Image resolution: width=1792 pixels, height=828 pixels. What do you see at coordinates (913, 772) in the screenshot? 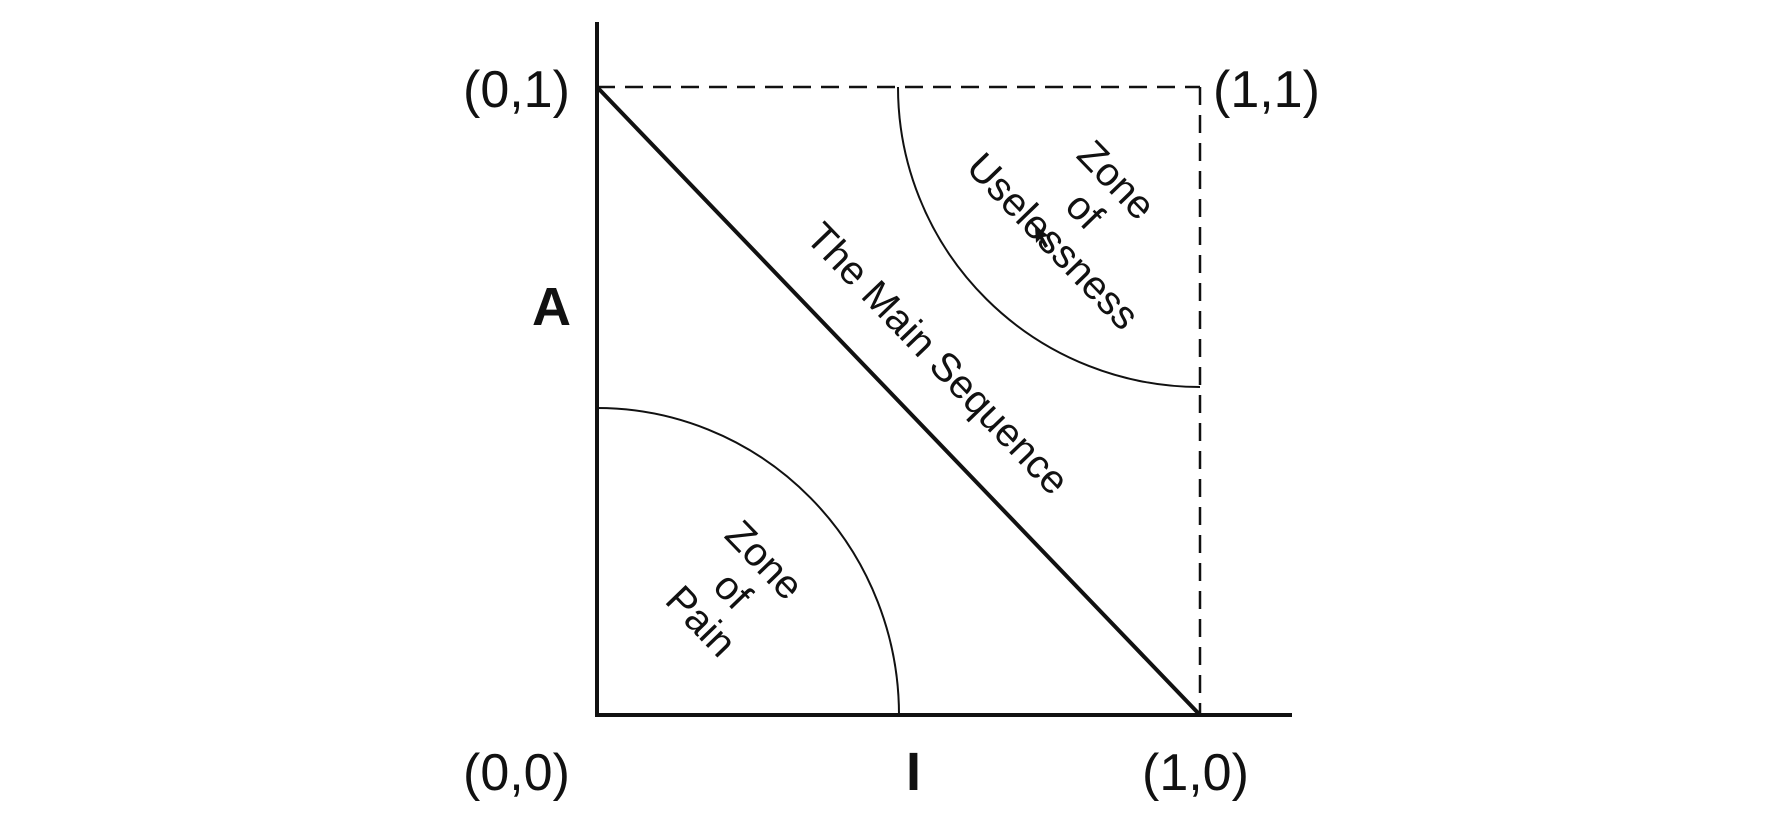
I see `x-axis-label: I` at bounding box center [913, 772].